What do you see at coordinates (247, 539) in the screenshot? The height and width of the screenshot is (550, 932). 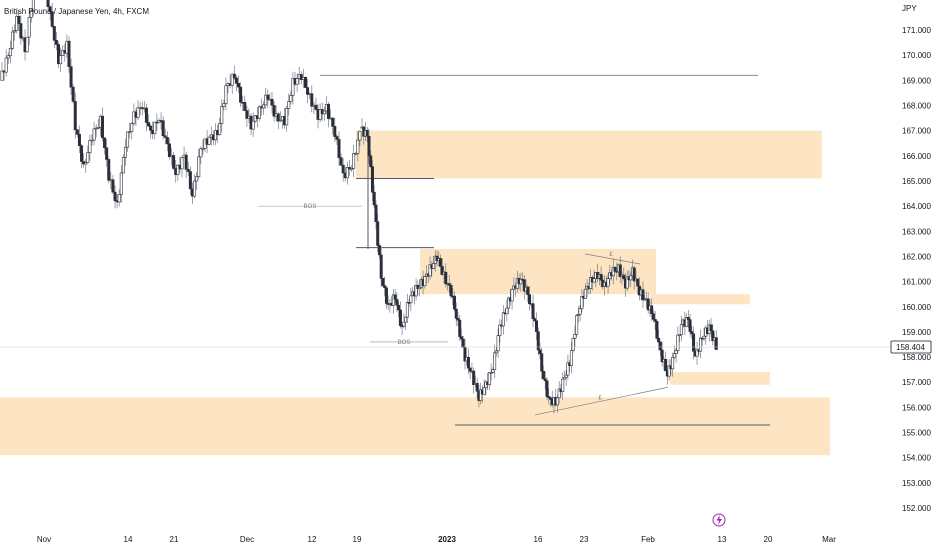 I see `x-tick-label: Dec` at bounding box center [247, 539].